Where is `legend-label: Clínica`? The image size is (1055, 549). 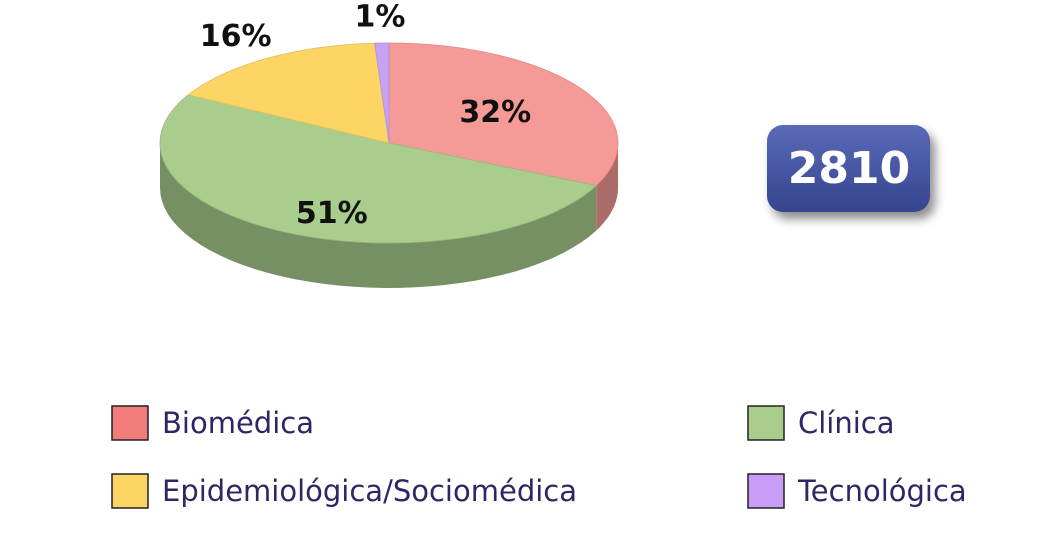 legend-label: Clínica is located at coordinates (846, 423).